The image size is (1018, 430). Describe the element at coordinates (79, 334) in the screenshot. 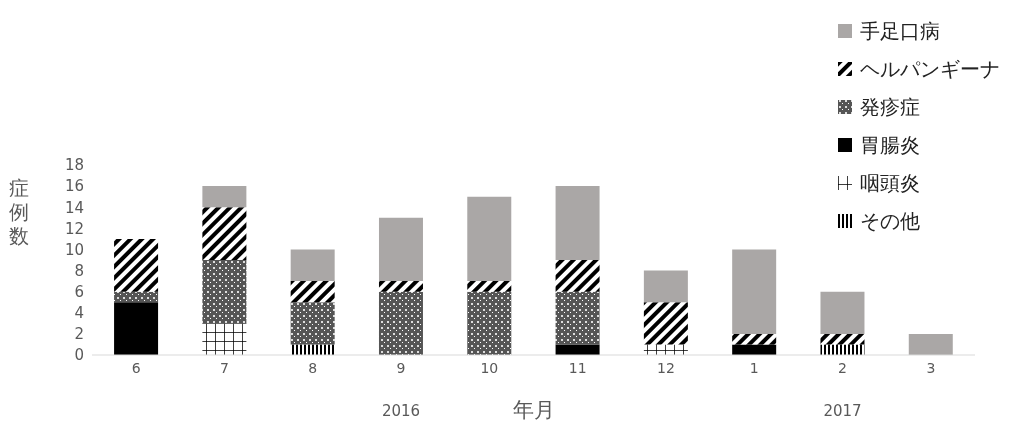

I see `y-tick-label: 2` at that location.